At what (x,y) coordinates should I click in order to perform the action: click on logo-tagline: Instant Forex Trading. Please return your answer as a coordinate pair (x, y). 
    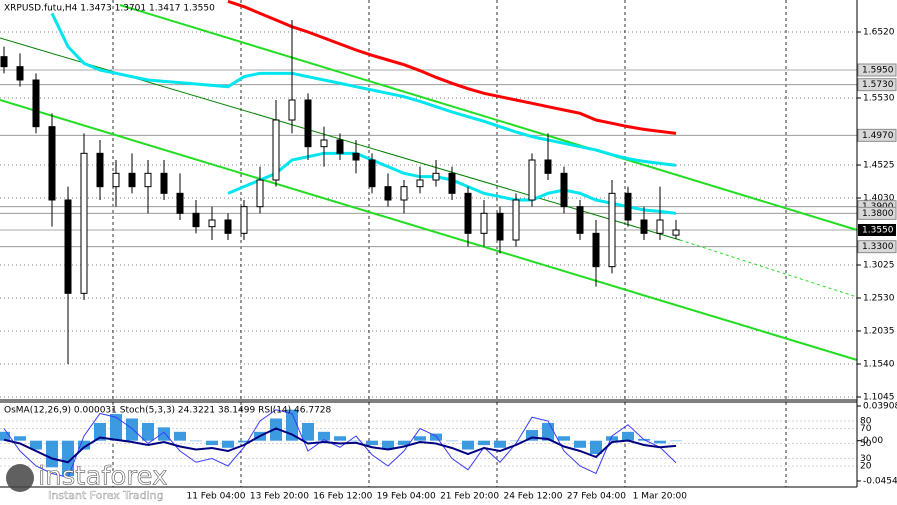
    Looking at the image, I should click on (106, 495).